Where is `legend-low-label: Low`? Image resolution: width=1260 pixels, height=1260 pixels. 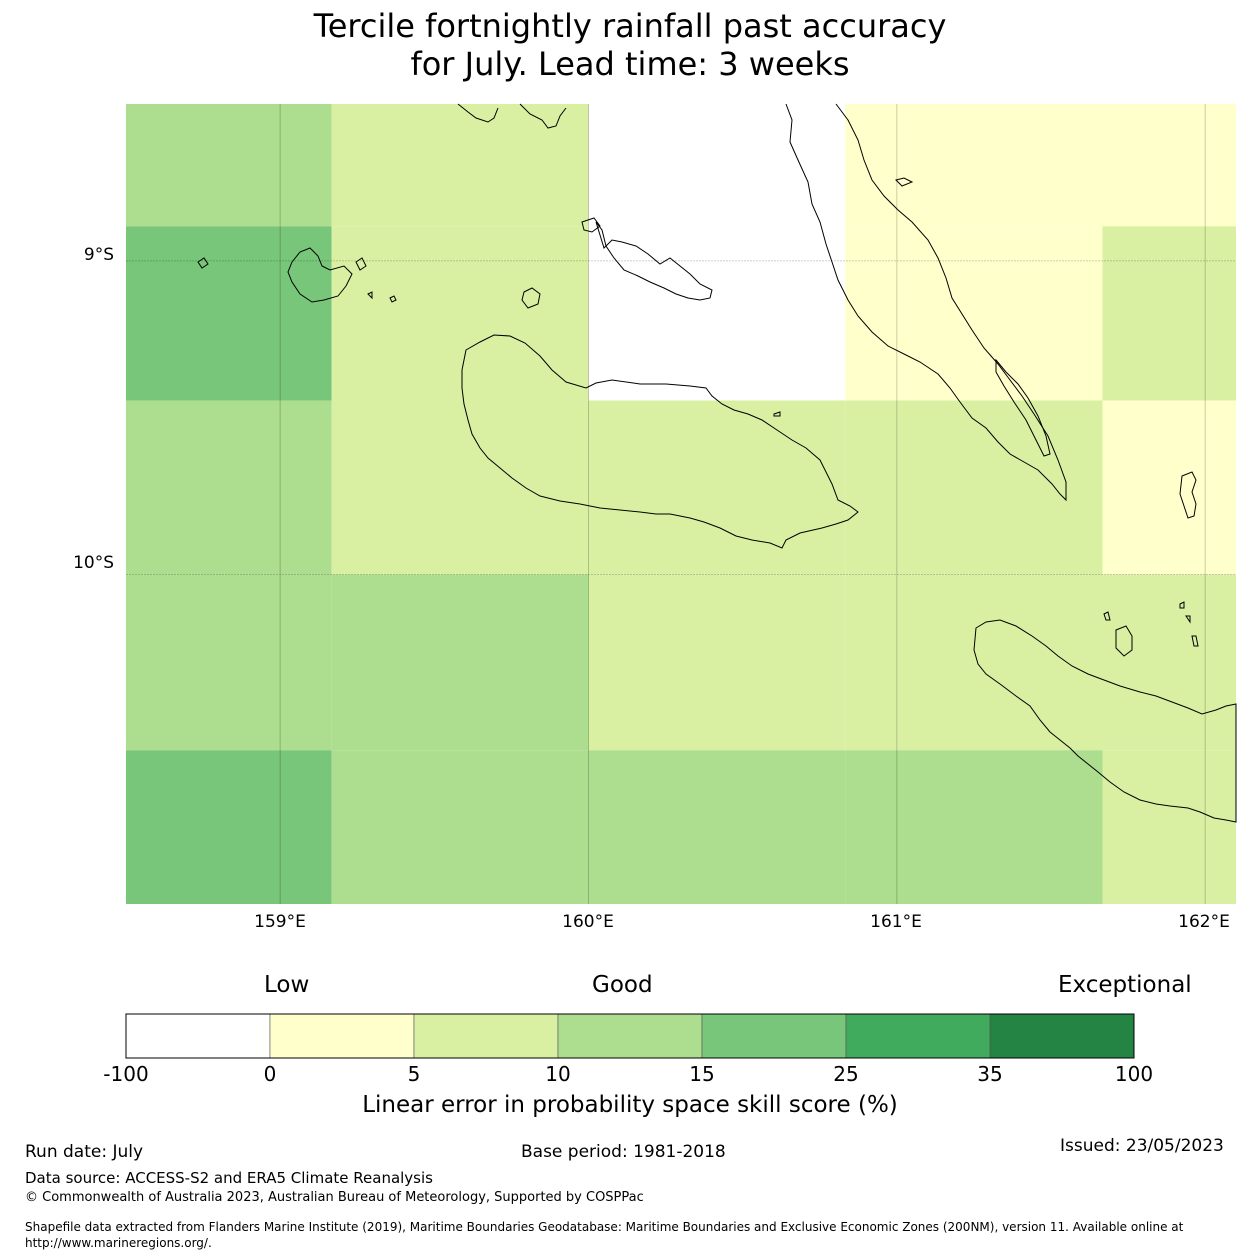
legend-low-label: Low is located at coordinates (287, 985).